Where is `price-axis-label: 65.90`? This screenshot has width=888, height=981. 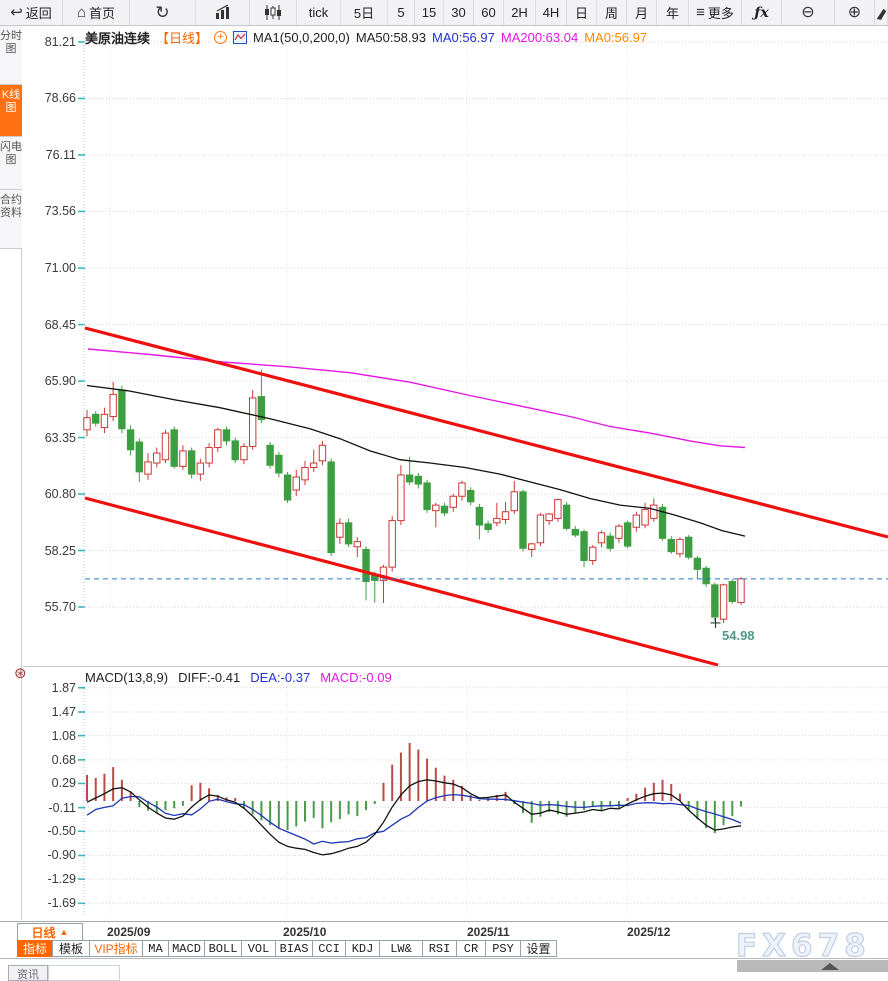
price-axis-label: 65.90 is located at coordinates (60, 381).